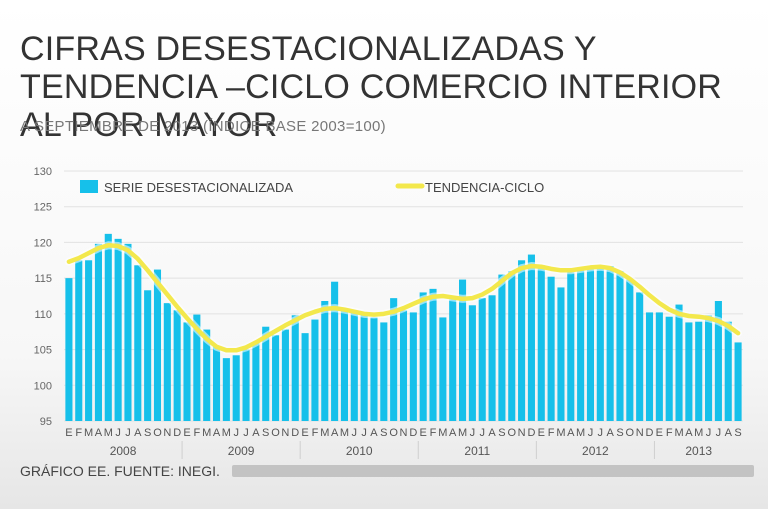  Describe the element at coordinates (43, 279) in the screenshot. I see `y-tick-label: 115` at that location.